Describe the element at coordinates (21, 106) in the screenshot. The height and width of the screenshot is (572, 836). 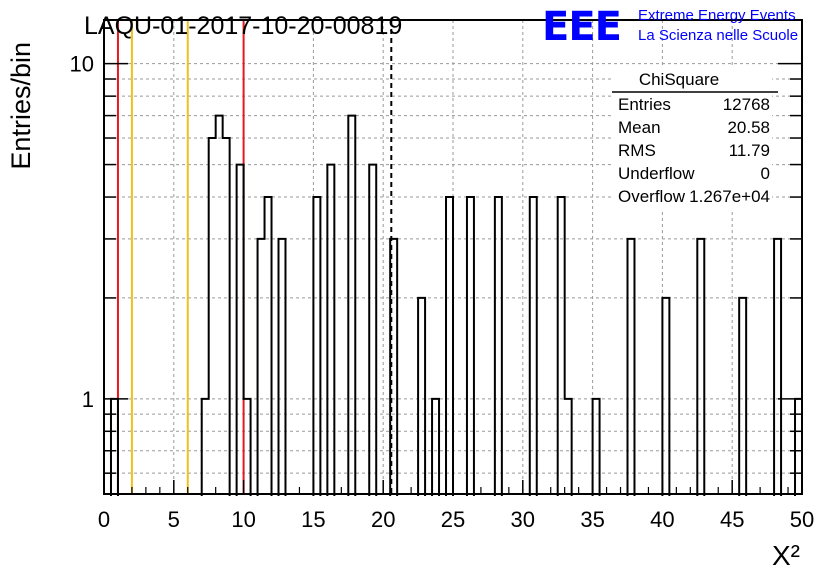
I see `y-axis-label: Entries/bin` at that location.